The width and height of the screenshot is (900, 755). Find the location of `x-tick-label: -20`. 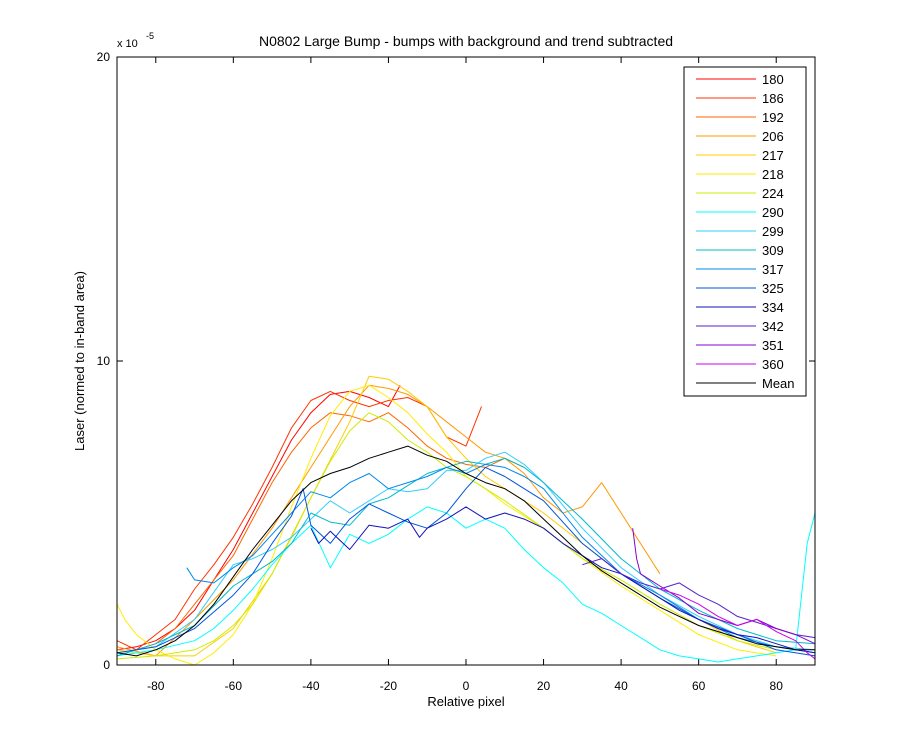

x-tick-label: -20 is located at coordinates (389, 686).